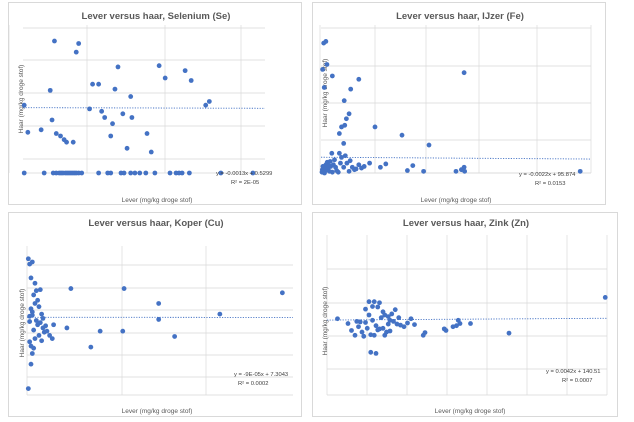 Image resolution: width=634 pixels, height=422 pixels. Describe the element at coordinates (573, 372) in the screenshot. I see `trend-equation: y = 0.0042x + 140.51` at that location.